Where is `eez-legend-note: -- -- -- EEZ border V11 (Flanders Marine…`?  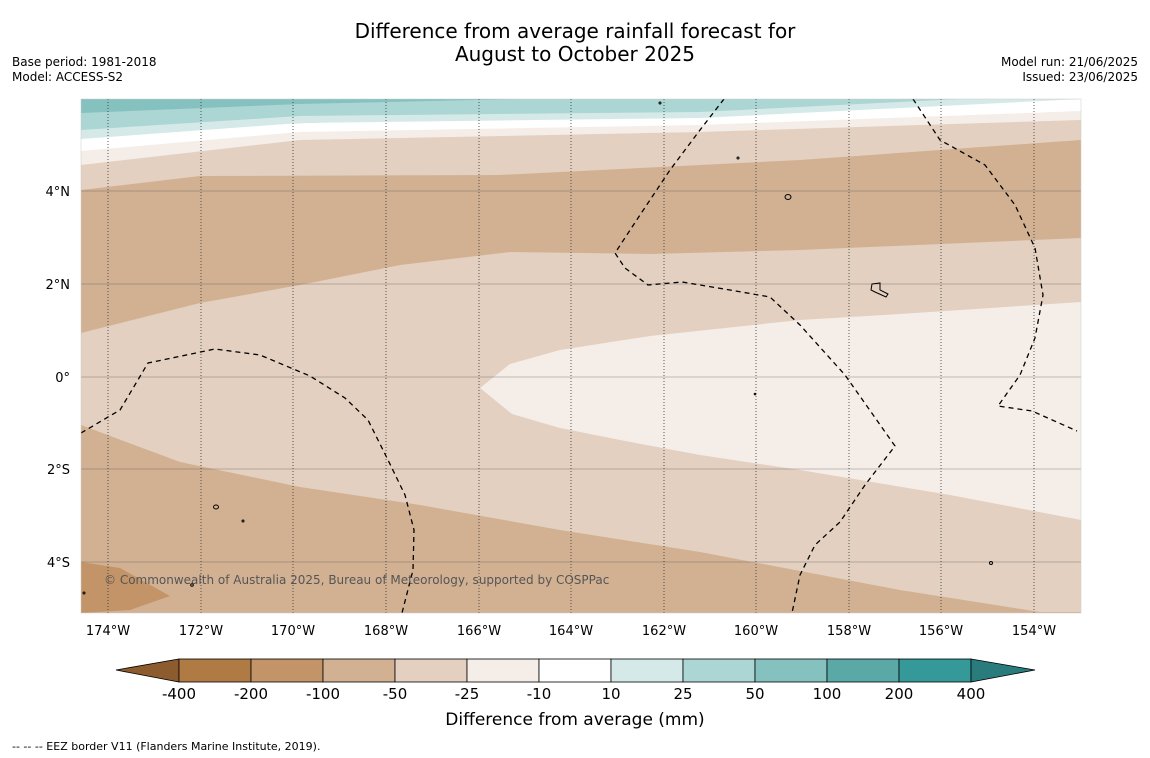
eez-legend-note: -- -- -- EEZ border V11 (Flanders Marine… is located at coordinates (166, 746).